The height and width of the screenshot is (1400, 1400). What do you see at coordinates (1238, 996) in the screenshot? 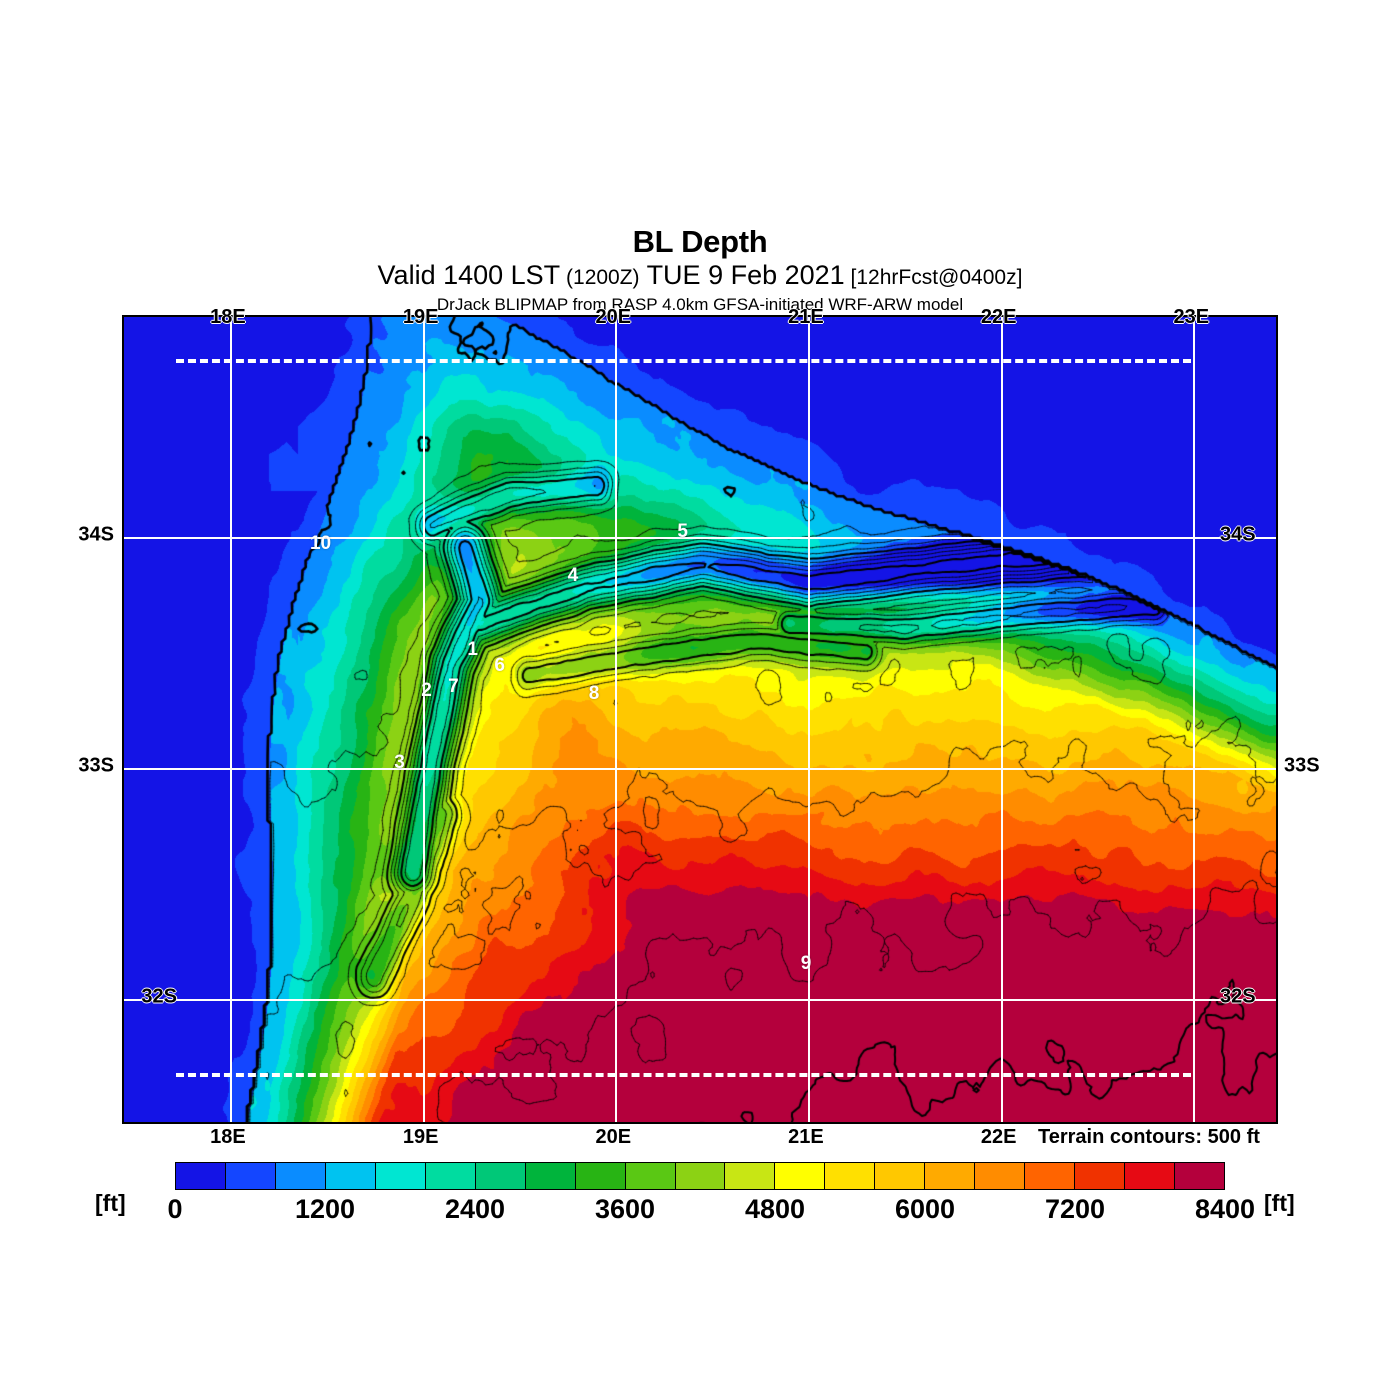
I see `axis-label-lat-right: 32S` at bounding box center [1238, 996].